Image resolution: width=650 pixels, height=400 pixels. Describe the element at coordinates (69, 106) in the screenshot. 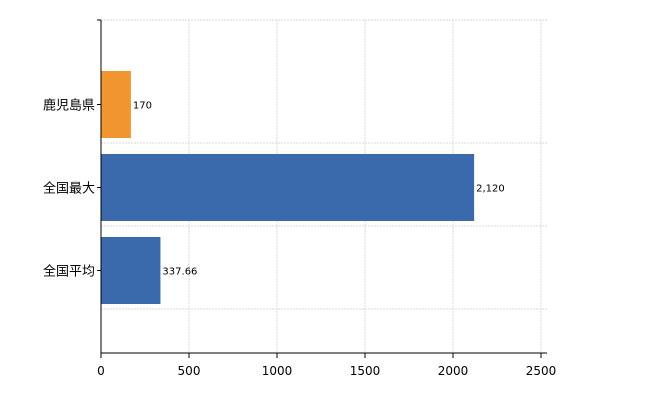

I see `category-label: 鹿児島県` at that location.